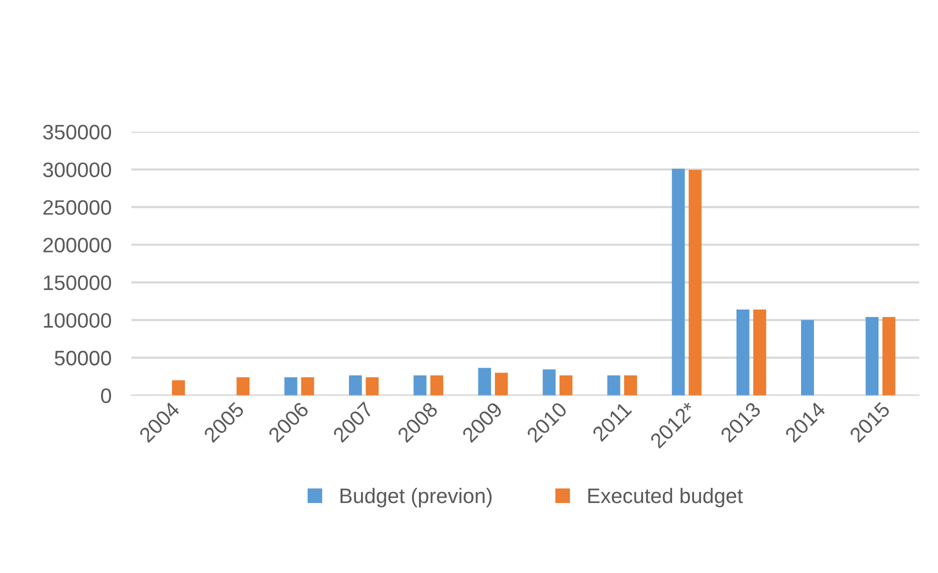  Describe the element at coordinates (83, 358) in the screenshot. I see `y-tick-label: 50000` at that location.